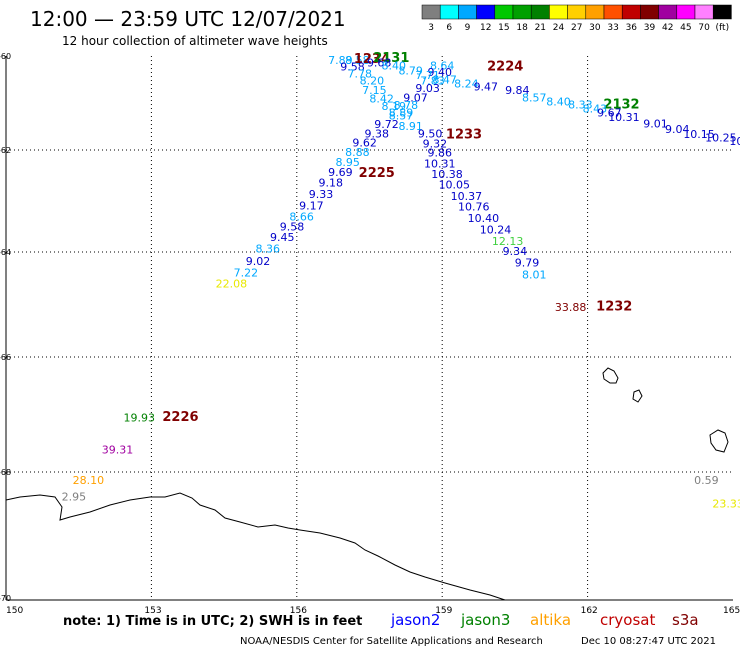  Describe the element at coordinates (357, 152) in the screenshot. I see `swh-value-label: 8.88` at that location.